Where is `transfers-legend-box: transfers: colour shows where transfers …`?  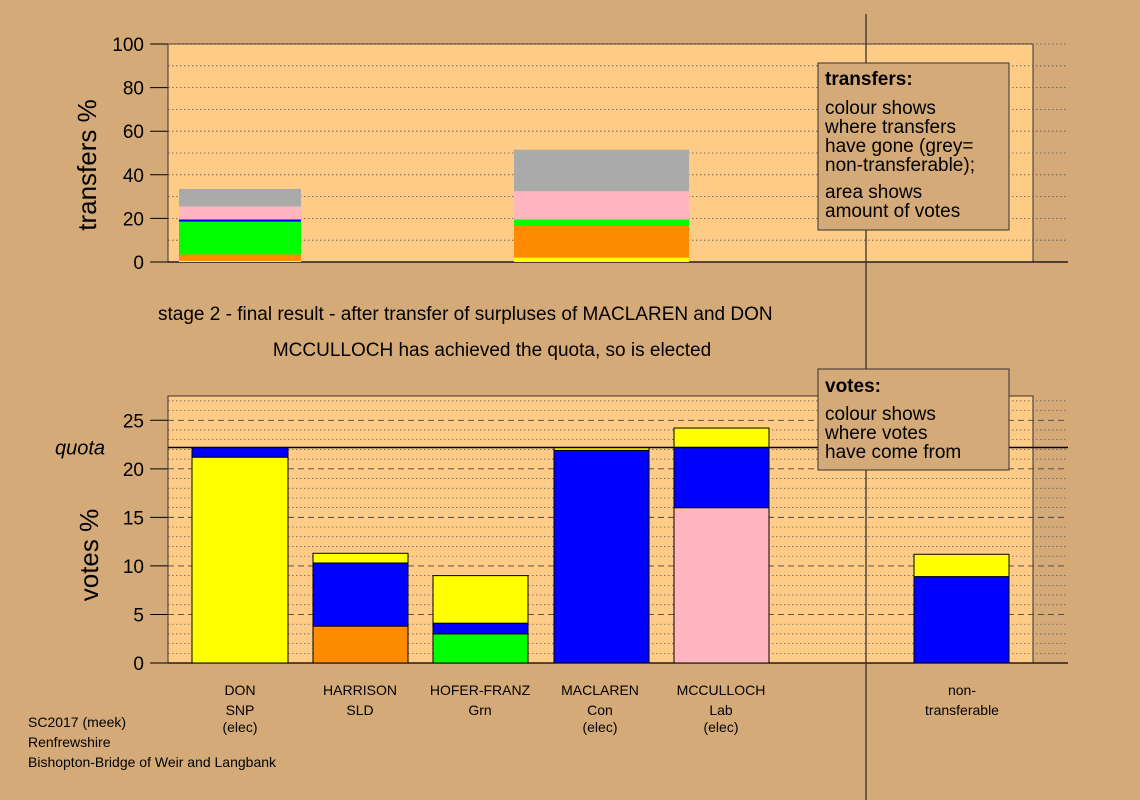
transfers-legend-box: transfers: colour shows where transfers … is located at coordinates (913, 146).